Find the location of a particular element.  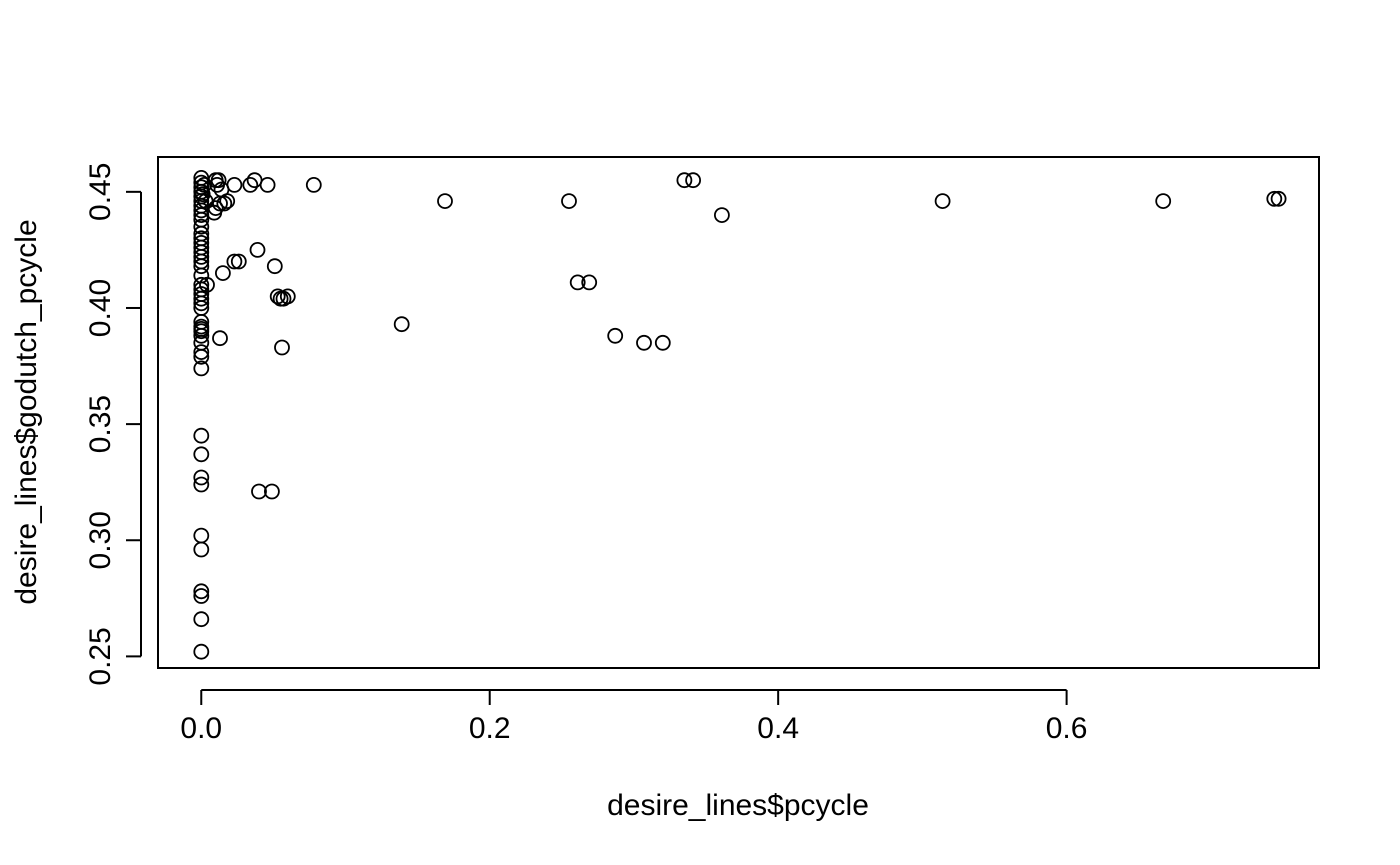

x-tick-label: 0.2 is located at coordinates (490, 728).